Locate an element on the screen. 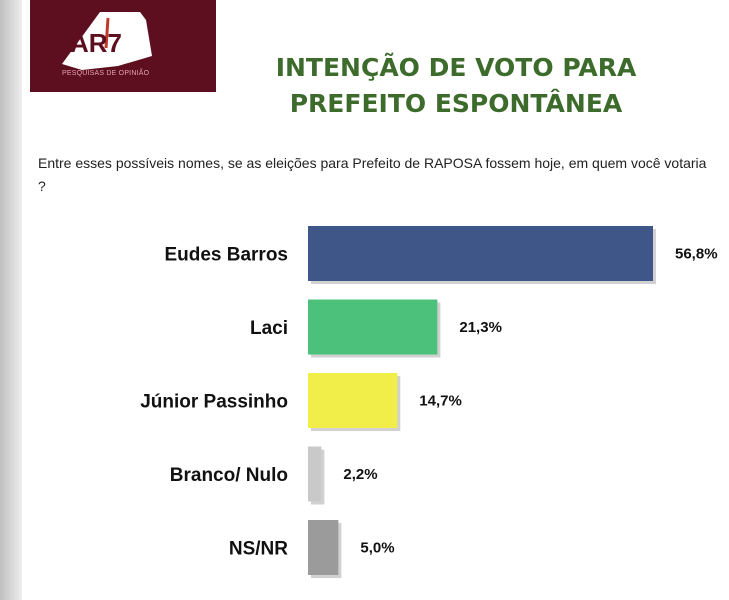  value-label: 21,3% is located at coordinates (480, 327).